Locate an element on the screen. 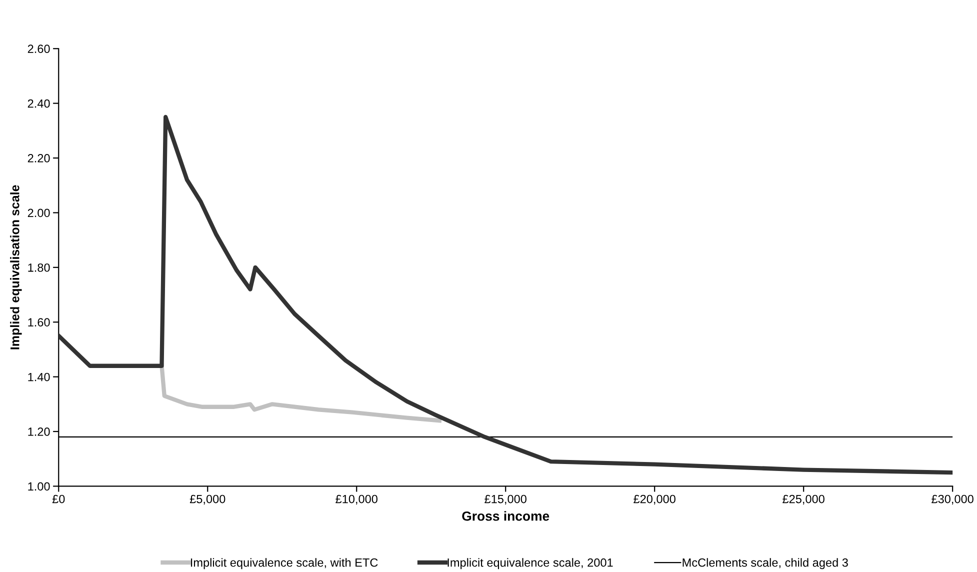 This screenshot has width=977, height=572. y-tick-label: 2.40 is located at coordinates (39, 103).